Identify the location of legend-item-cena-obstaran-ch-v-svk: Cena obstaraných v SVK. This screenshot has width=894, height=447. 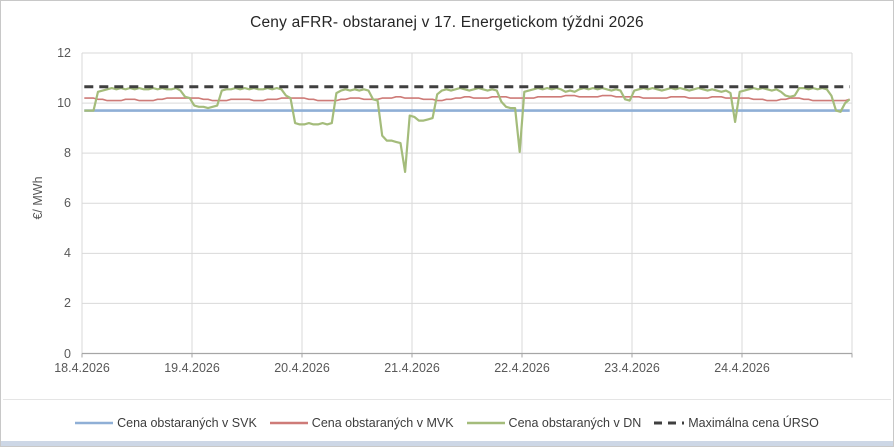
(166, 423).